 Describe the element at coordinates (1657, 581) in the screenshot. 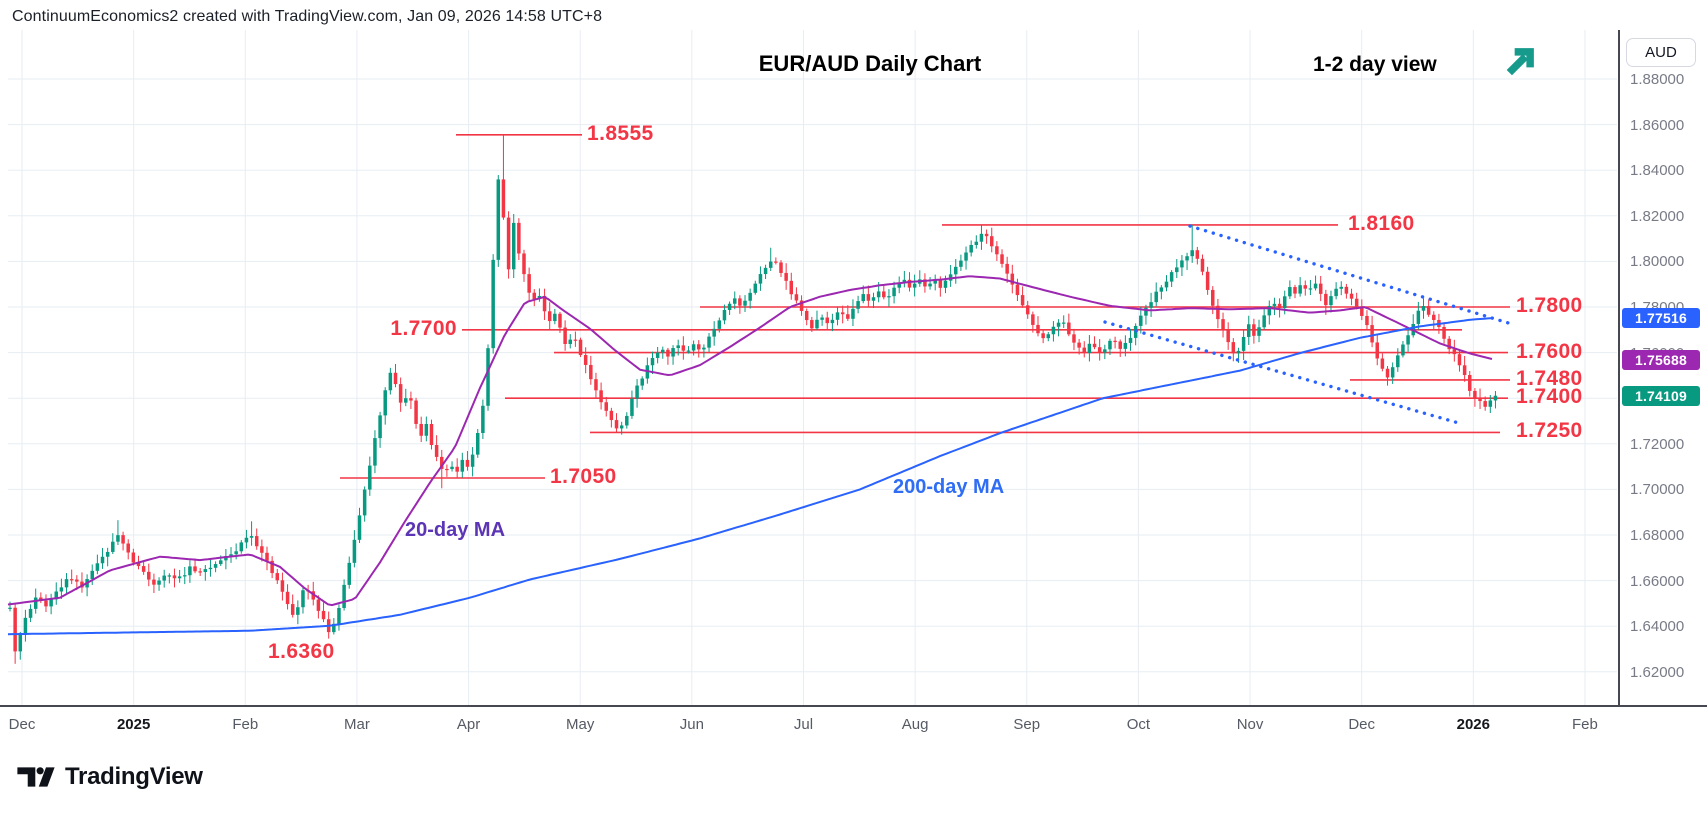

I see `price-tick: 1.66000` at that location.